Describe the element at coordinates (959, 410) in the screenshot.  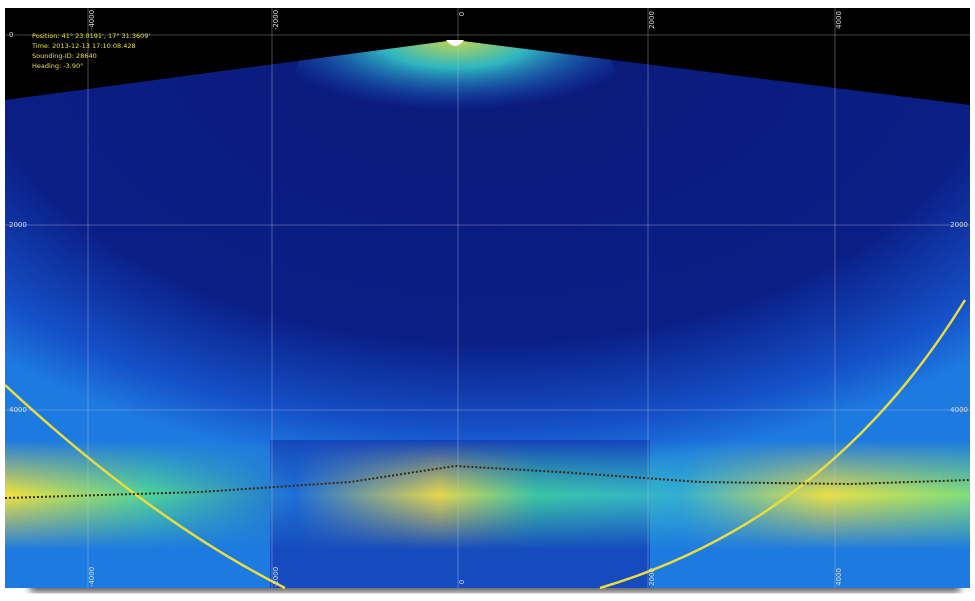
I see `right-label: 4000` at that location.